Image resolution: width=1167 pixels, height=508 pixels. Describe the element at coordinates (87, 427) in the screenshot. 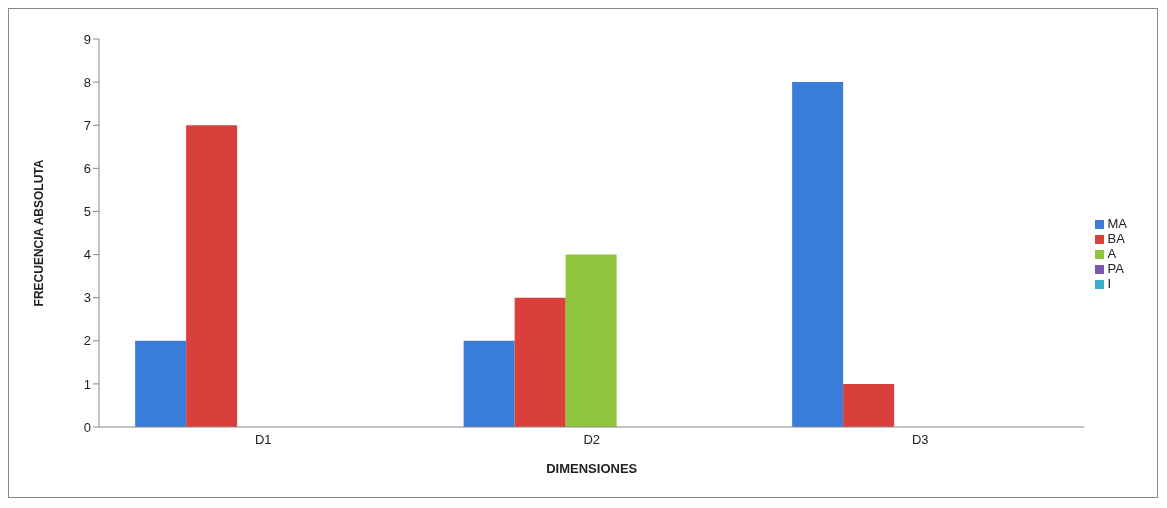

I see `y-tick-label: 0` at that location.